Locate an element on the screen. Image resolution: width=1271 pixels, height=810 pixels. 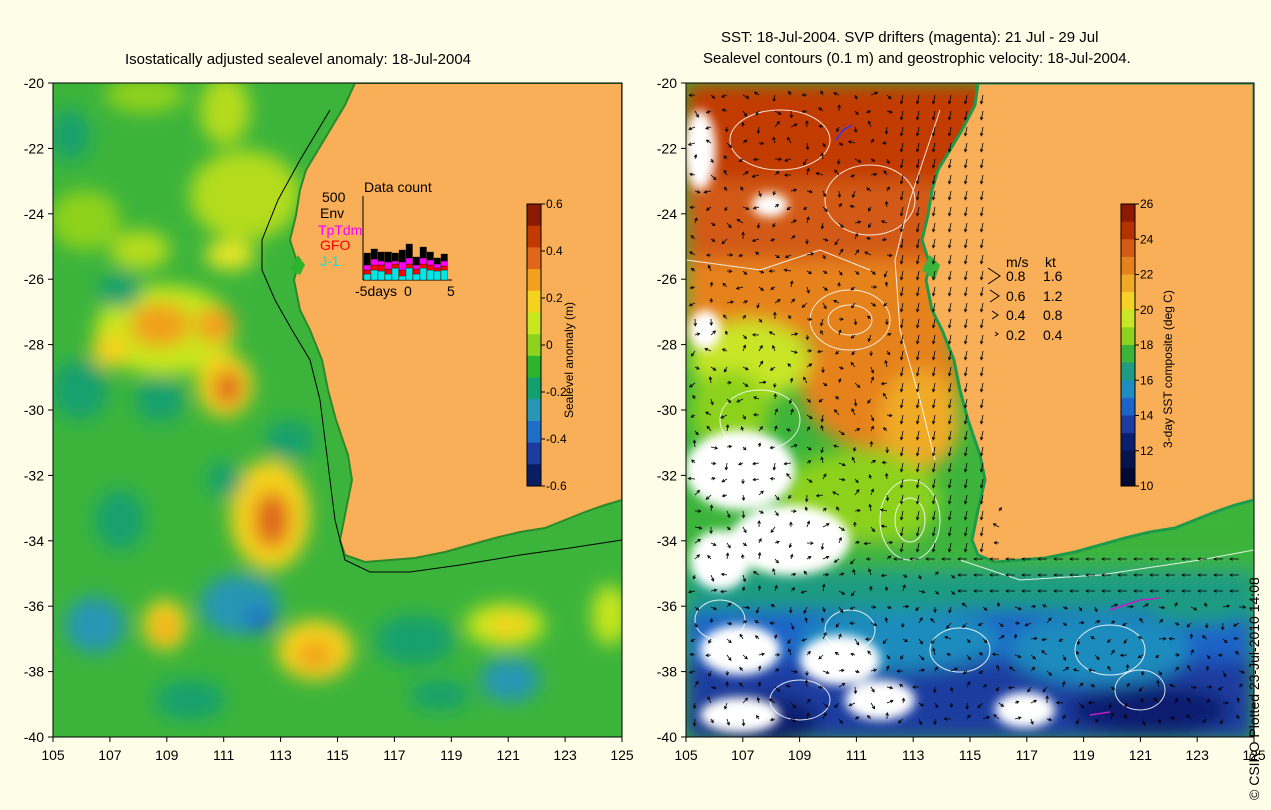
right-y-tick: -40 is located at coordinates (667, 737).